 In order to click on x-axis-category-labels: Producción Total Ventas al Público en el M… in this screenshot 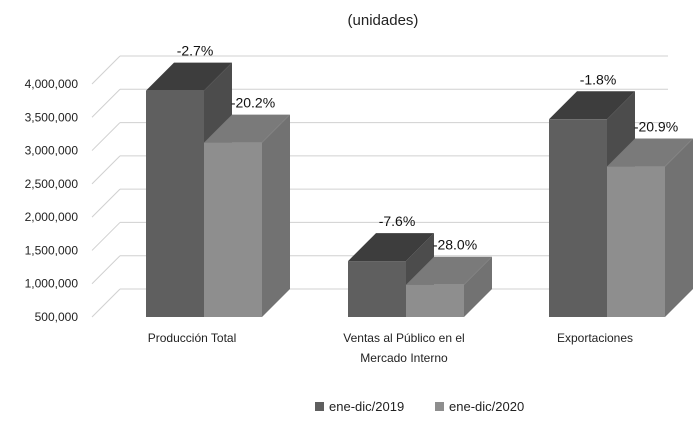, I will do `click(390, 348)`.